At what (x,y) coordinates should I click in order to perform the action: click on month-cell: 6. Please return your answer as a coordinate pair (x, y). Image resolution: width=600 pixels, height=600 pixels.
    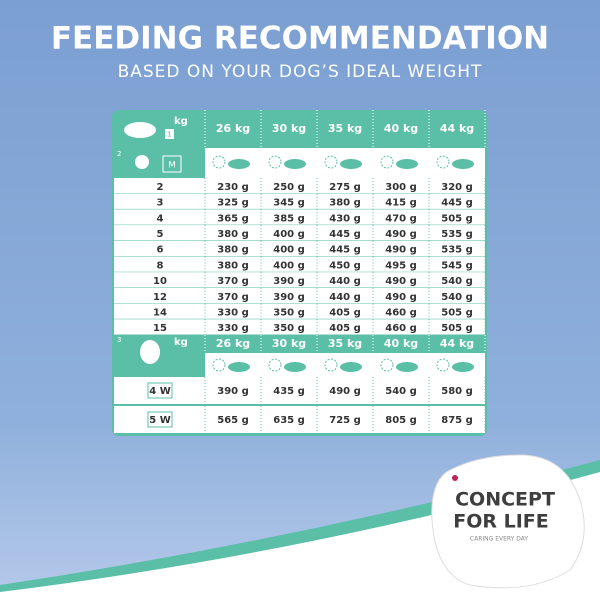
    Looking at the image, I should click on (160, 250).